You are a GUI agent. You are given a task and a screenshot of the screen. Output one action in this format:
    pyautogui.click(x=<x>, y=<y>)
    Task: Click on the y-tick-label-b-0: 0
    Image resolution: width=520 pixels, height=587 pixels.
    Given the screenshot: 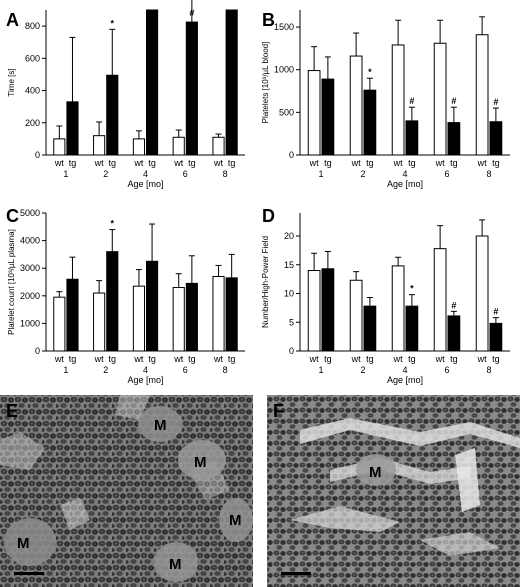 What is the action you would take?
    pyautogui.click(x=291, y=155)
    